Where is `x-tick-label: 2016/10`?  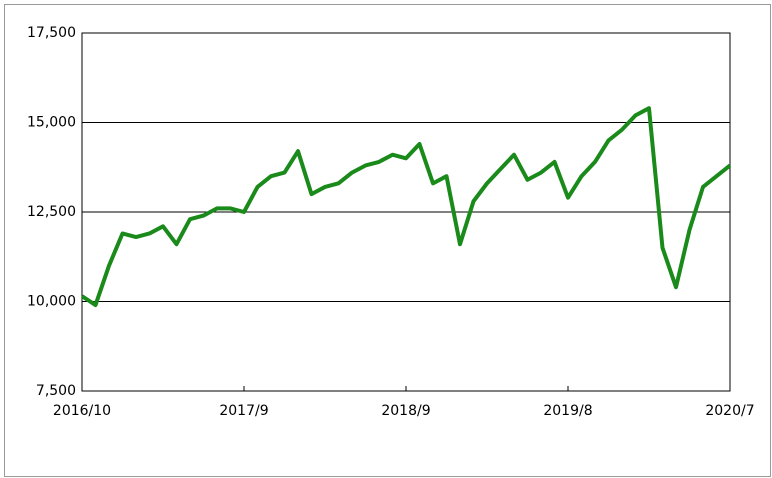
x-tick-label: 2016/10 is located at coordinates (82, 411).